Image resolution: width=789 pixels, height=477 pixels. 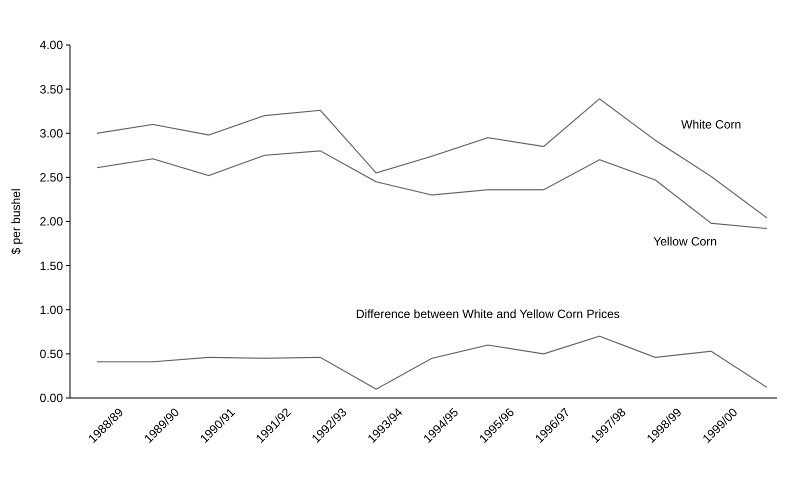 I want to click on series-label: Difference between White and Yellow Corn Prices, so click(x=488, y=314).